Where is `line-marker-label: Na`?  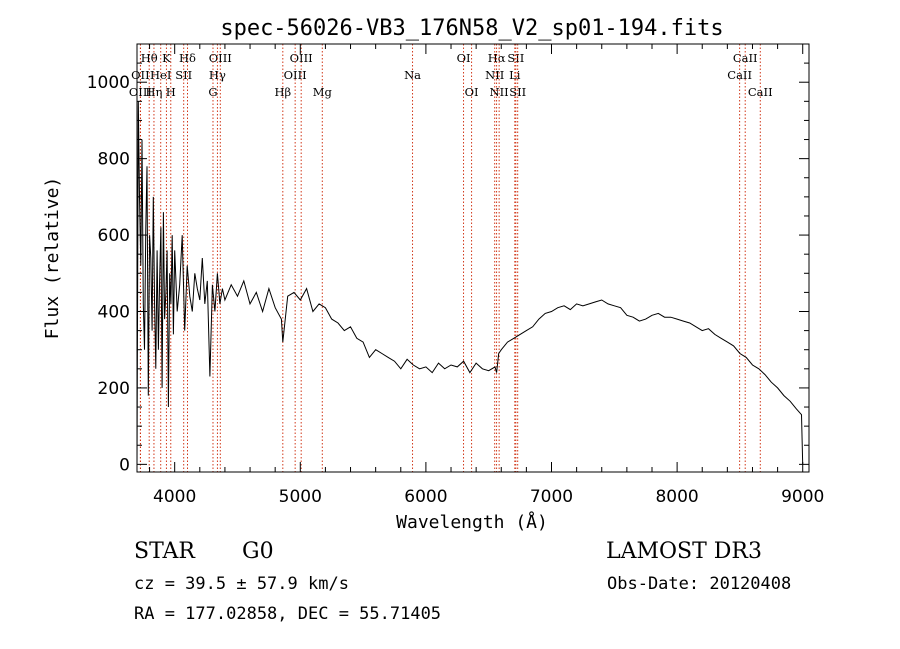 line-marker-label: Na is located at coordinates (412, 75).